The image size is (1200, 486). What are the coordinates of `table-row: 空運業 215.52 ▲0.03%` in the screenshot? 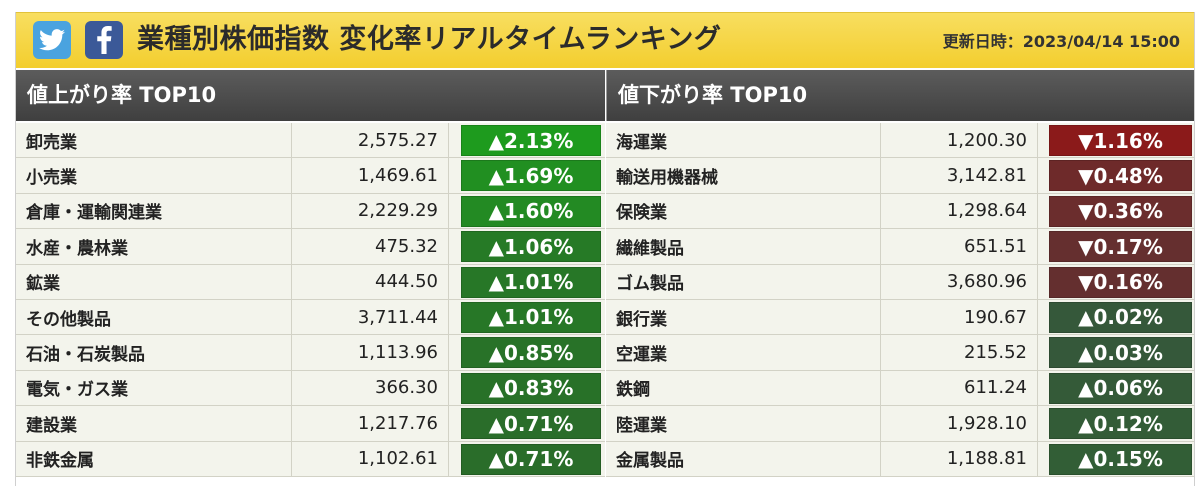 It's located at (900, 353).